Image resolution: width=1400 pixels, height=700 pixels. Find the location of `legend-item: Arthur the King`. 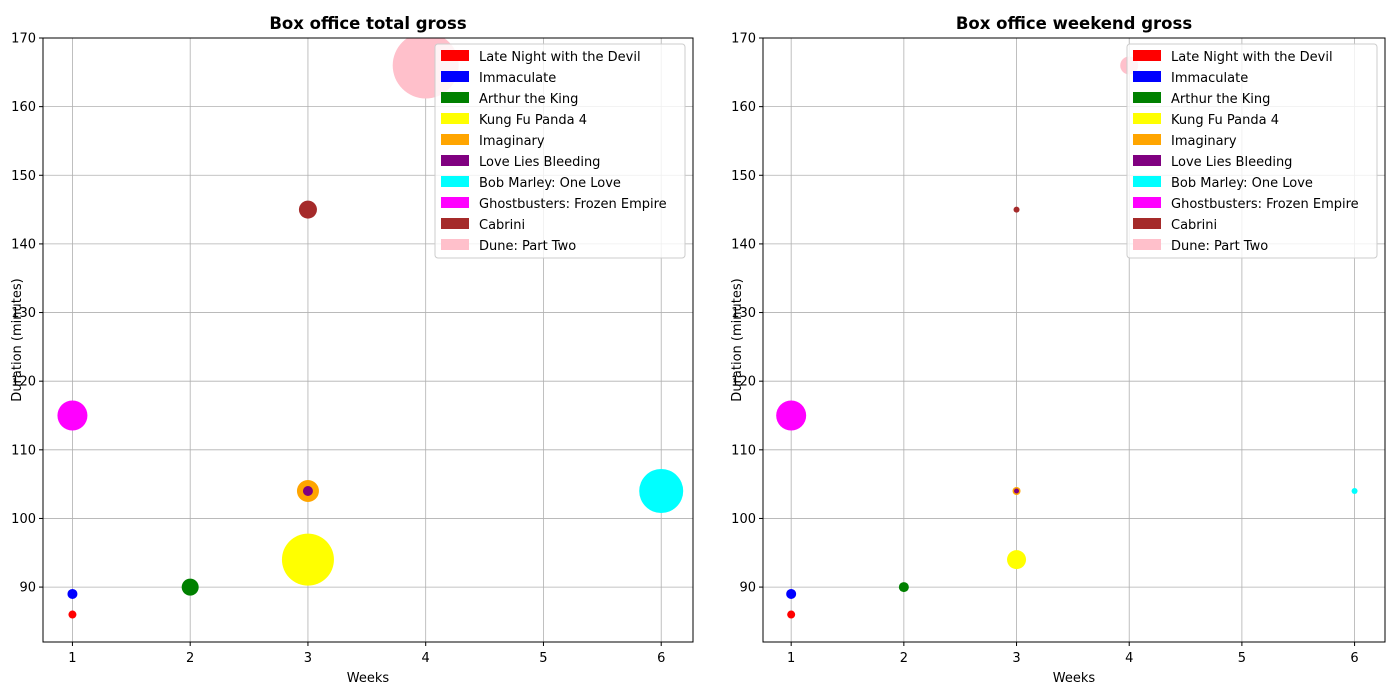

legend-item: Arthur the King is located at coordinates (509, 99).